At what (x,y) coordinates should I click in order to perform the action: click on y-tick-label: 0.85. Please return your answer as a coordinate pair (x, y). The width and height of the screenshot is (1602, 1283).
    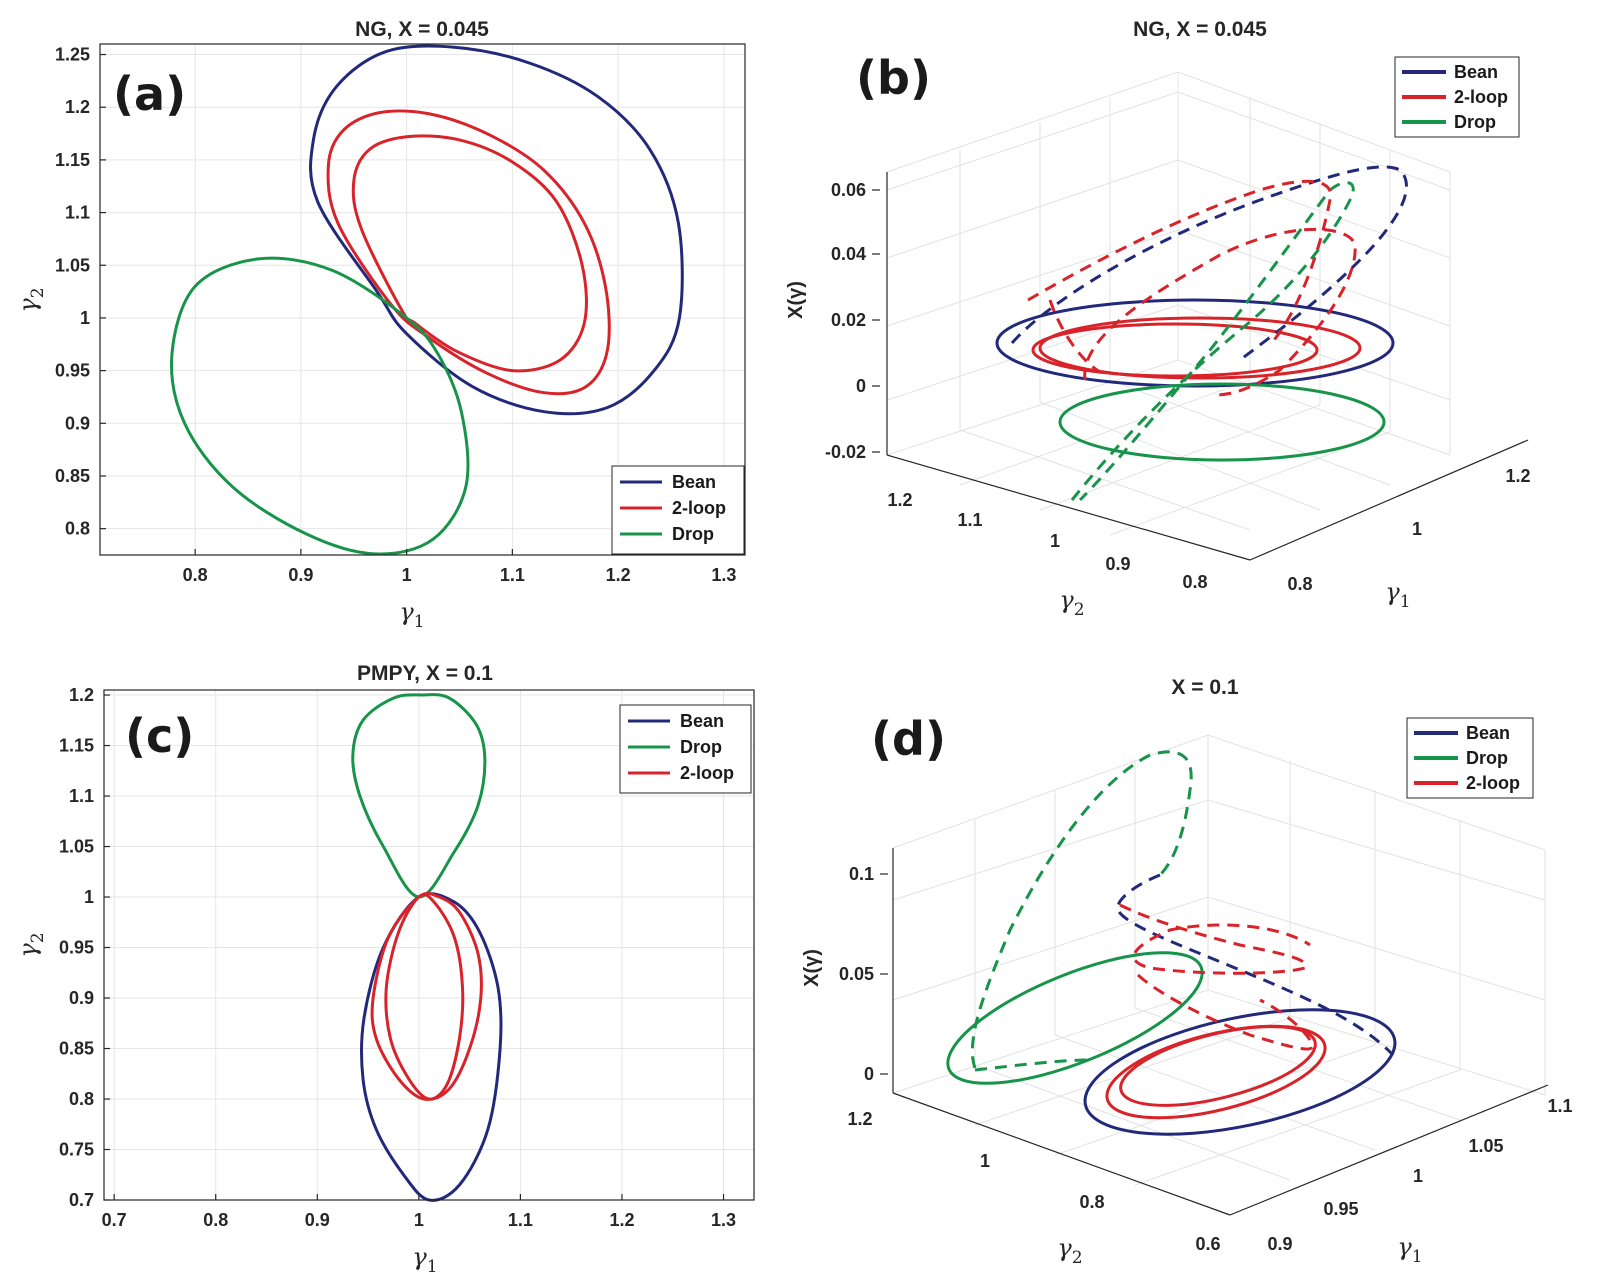
    Looking at the image, I should click on (72, 476).